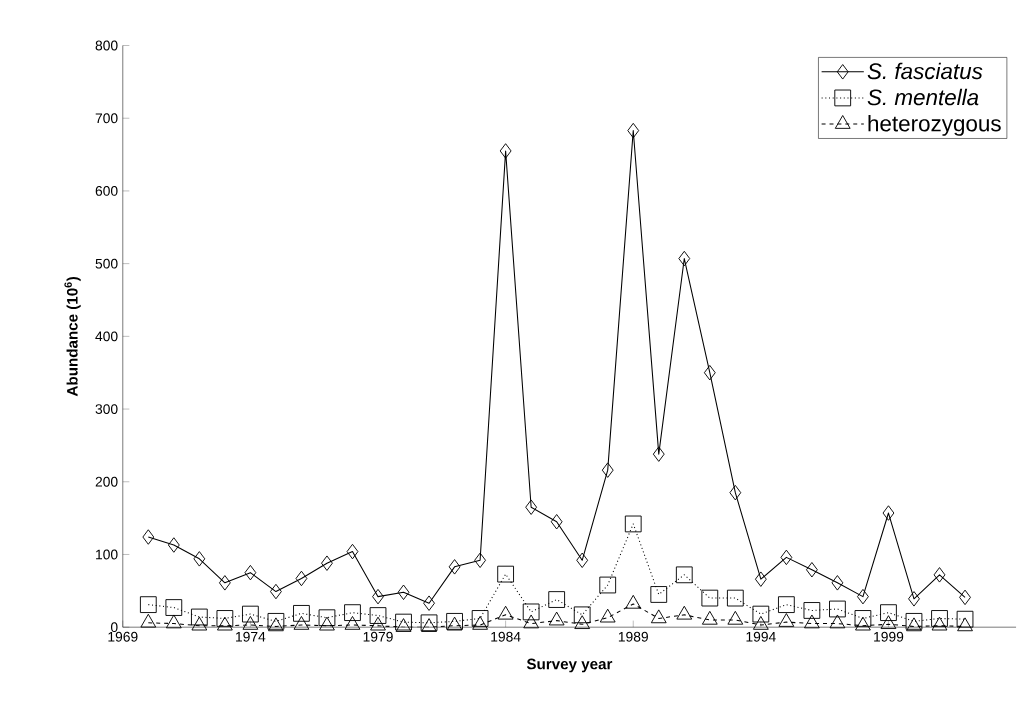  Describe the element at coordinates (106, 409) in the screenshot. I see `y-tick-label: 300` at that location.